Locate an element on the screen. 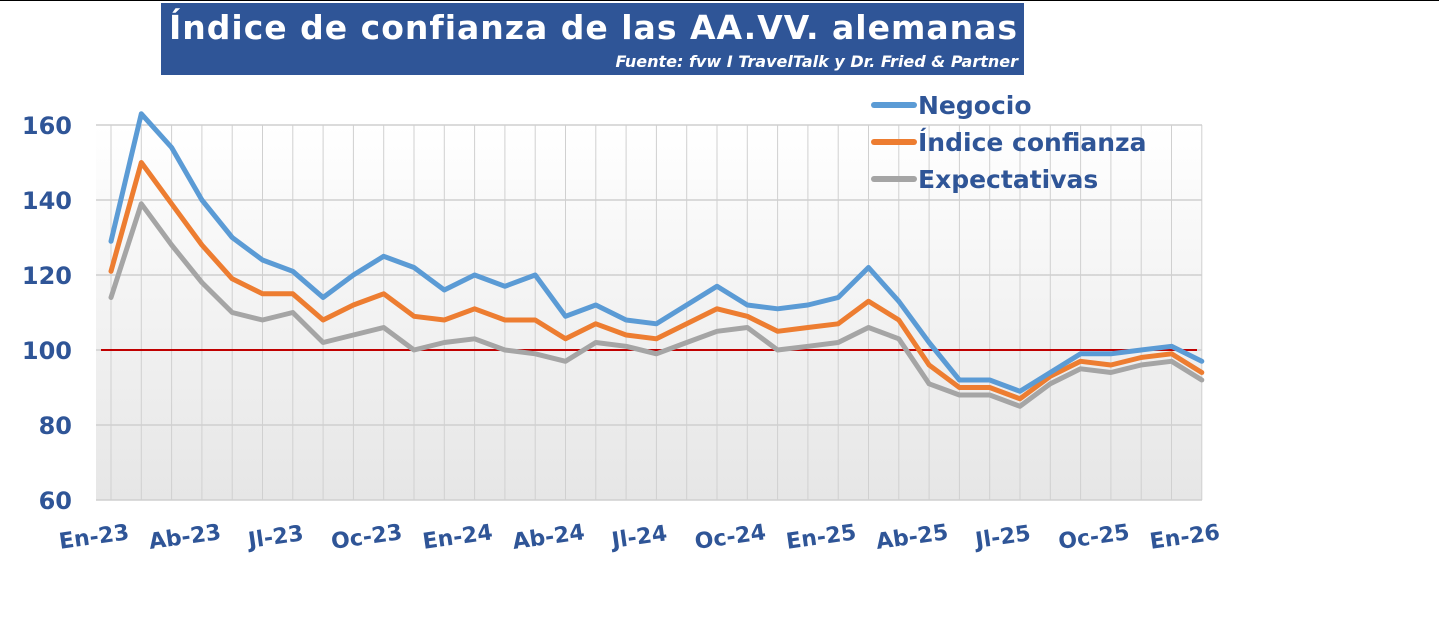 The image size is (1439, 640). top-border-line is located at coordinates (719, 0).